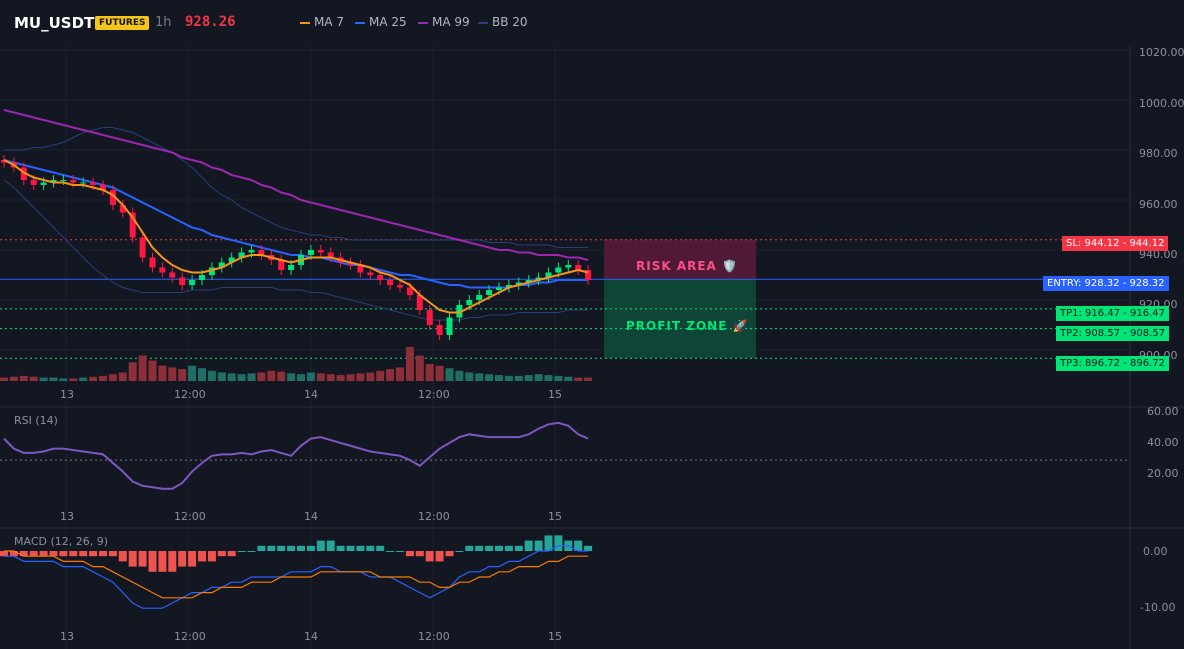  What do you see at coordinates (210, 22) in the screenshot?
I see `last-price: 928.26` at bounding box center [210, 22].